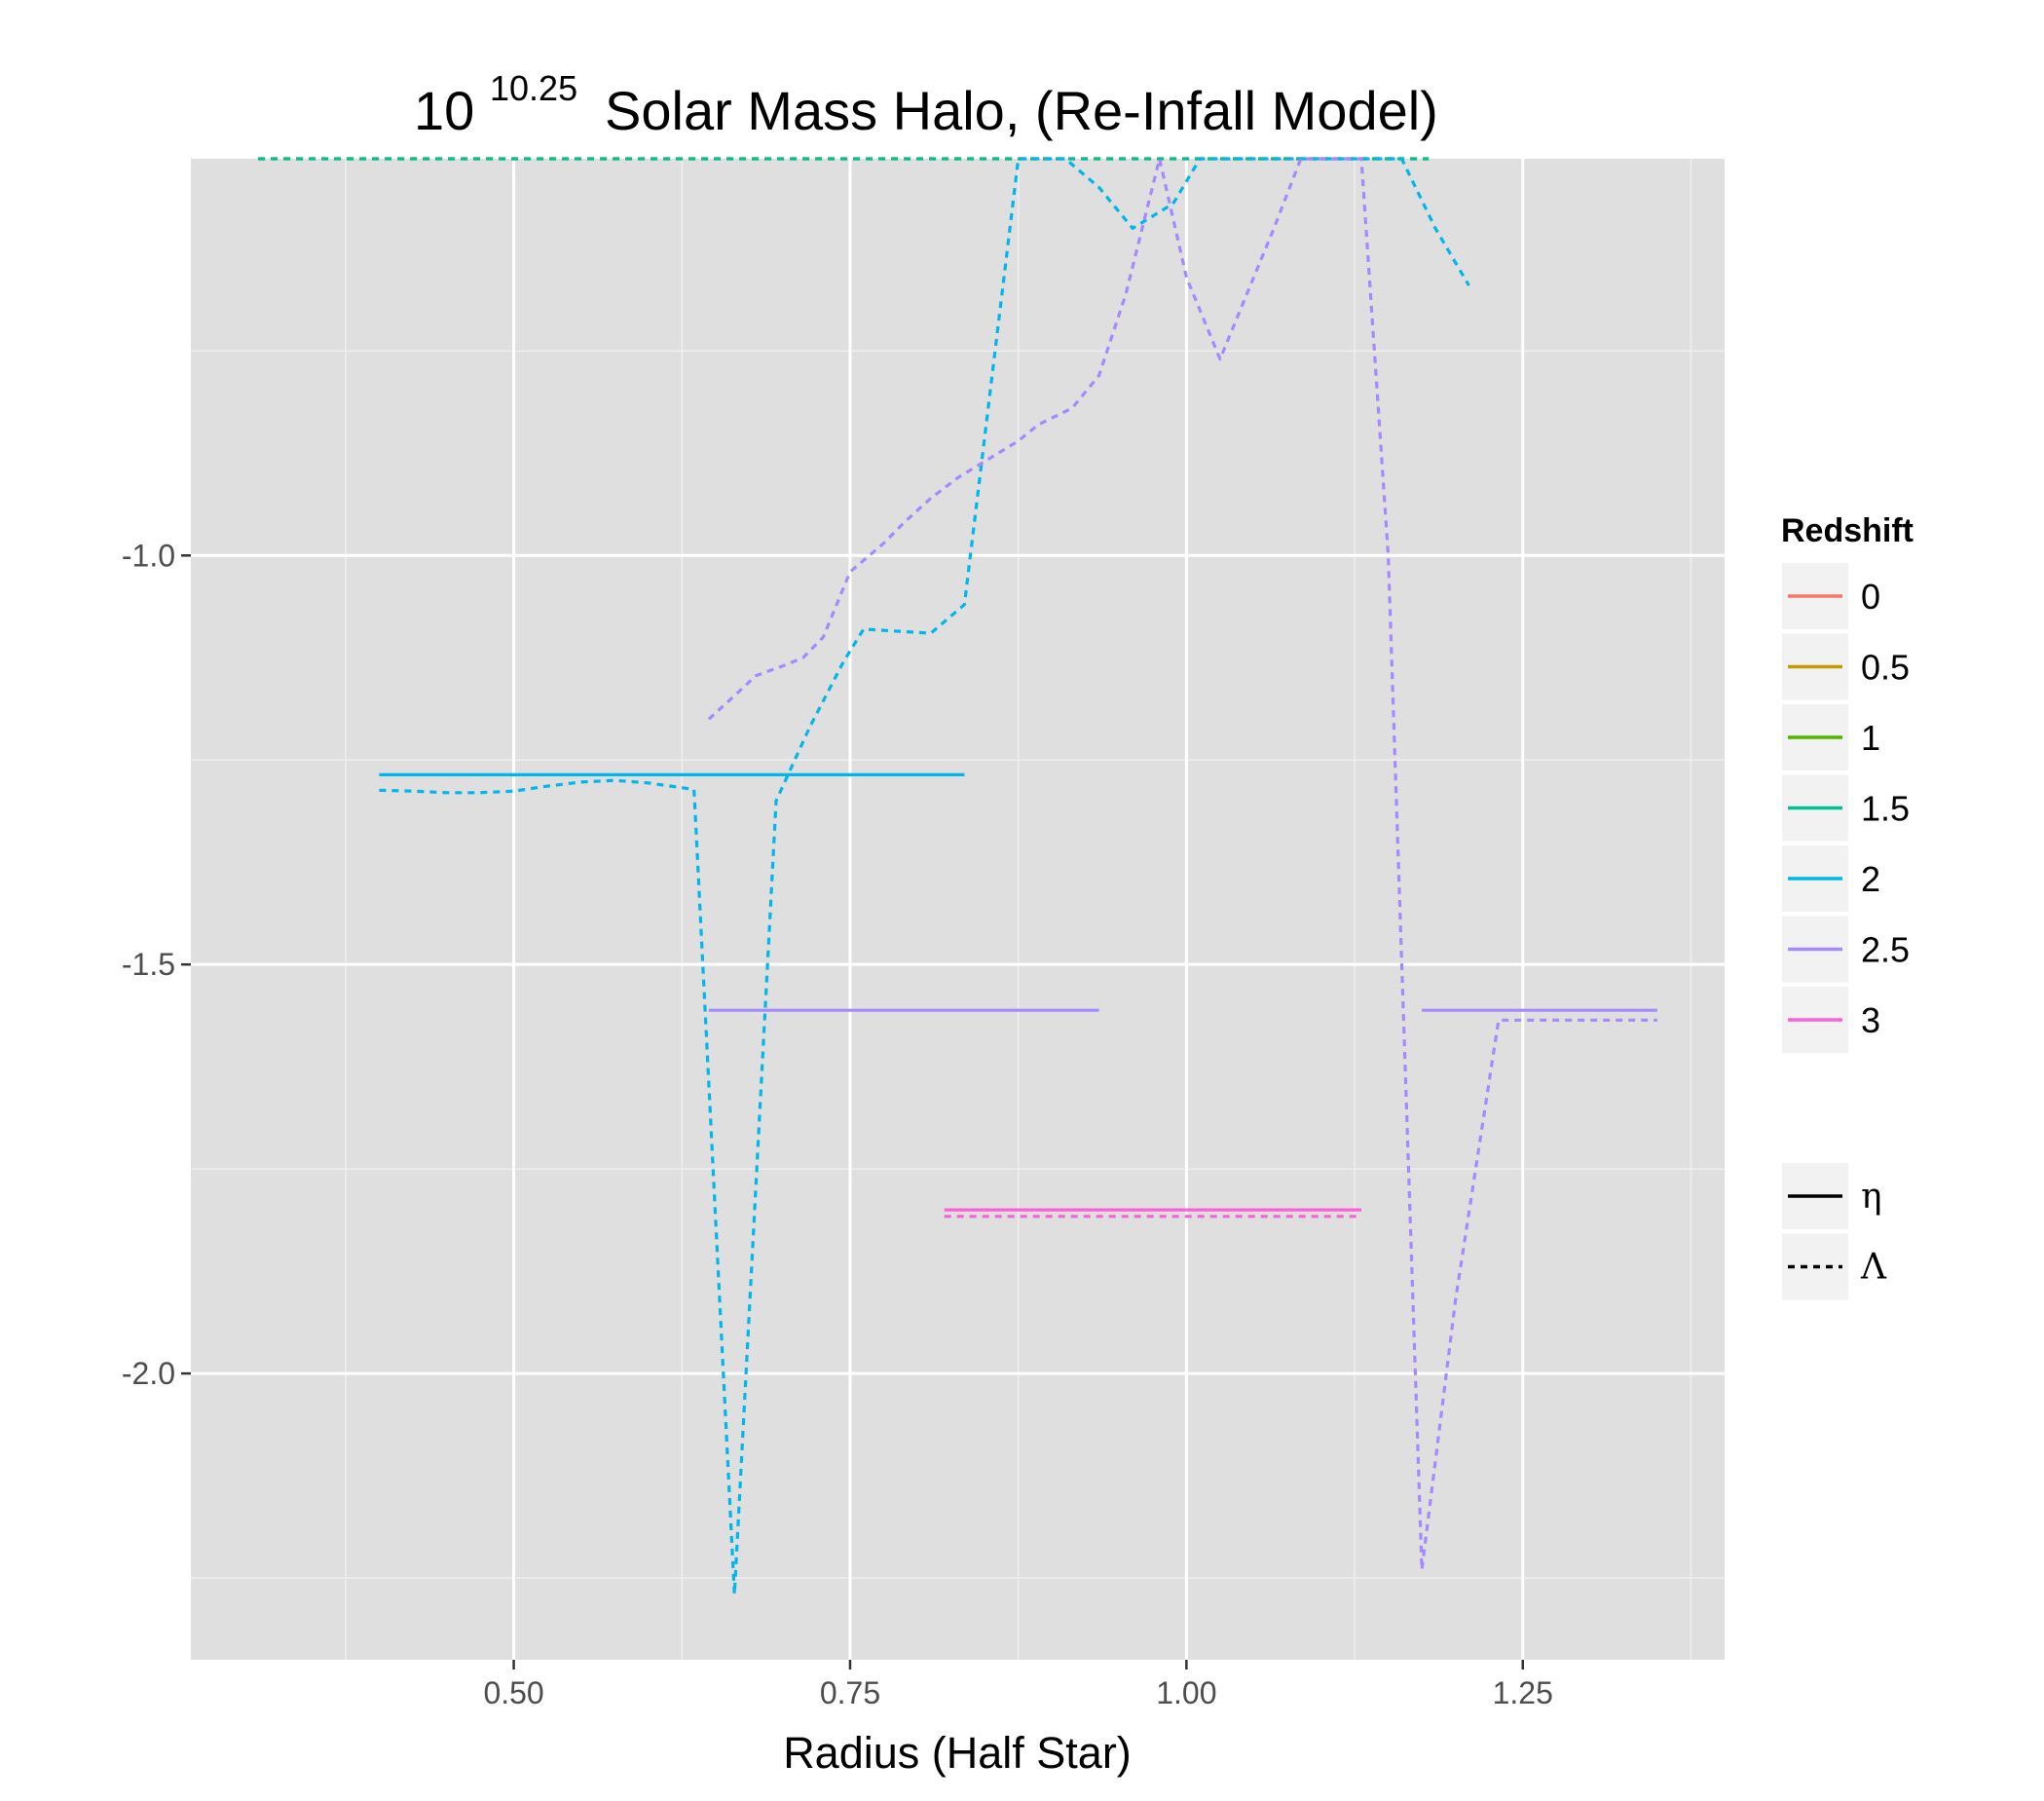  What do you see at coordinates (1833, 1231) in the screenshot?
I see `legend-linetype: ηΛ` at bounding box center [1833, 1231].